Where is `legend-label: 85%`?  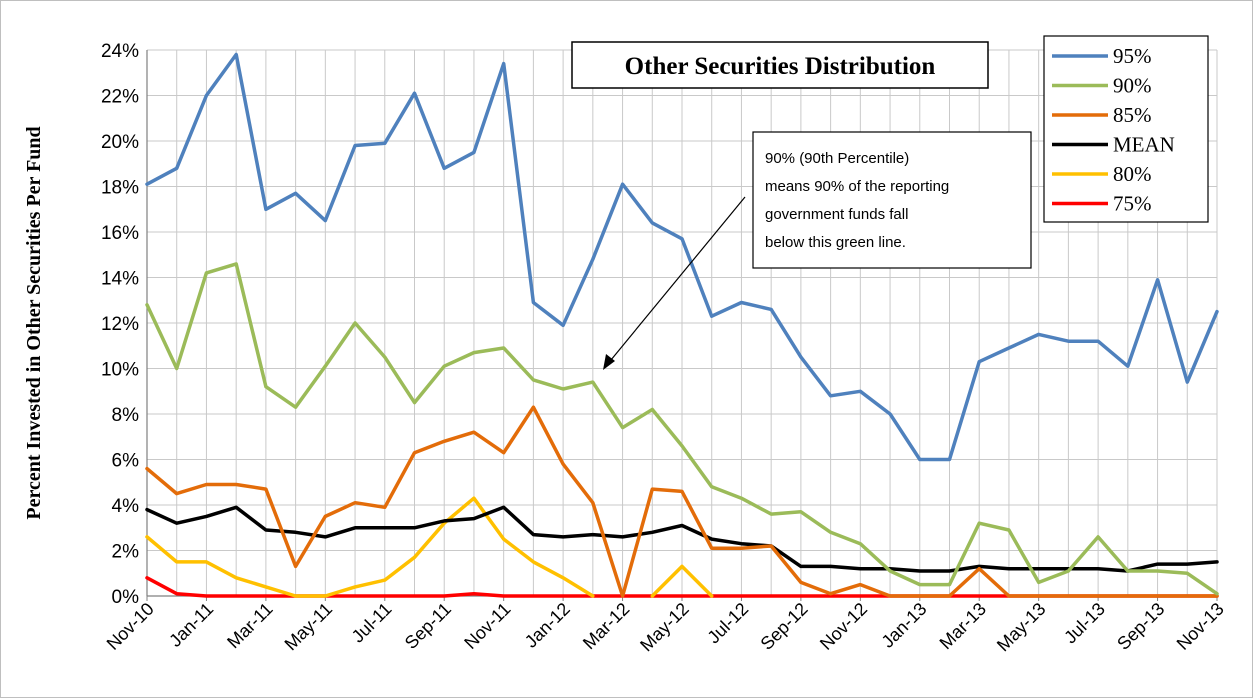
legend-label: 85% is located at coordinates (1132, 115).